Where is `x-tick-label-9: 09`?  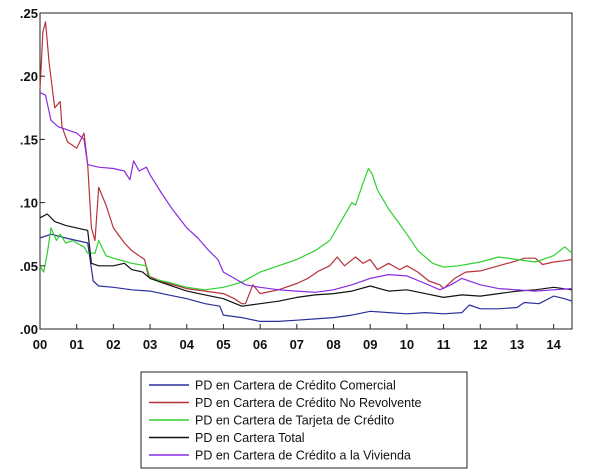 x-tick-label-9: 09 is located at coordinates (370, 344).